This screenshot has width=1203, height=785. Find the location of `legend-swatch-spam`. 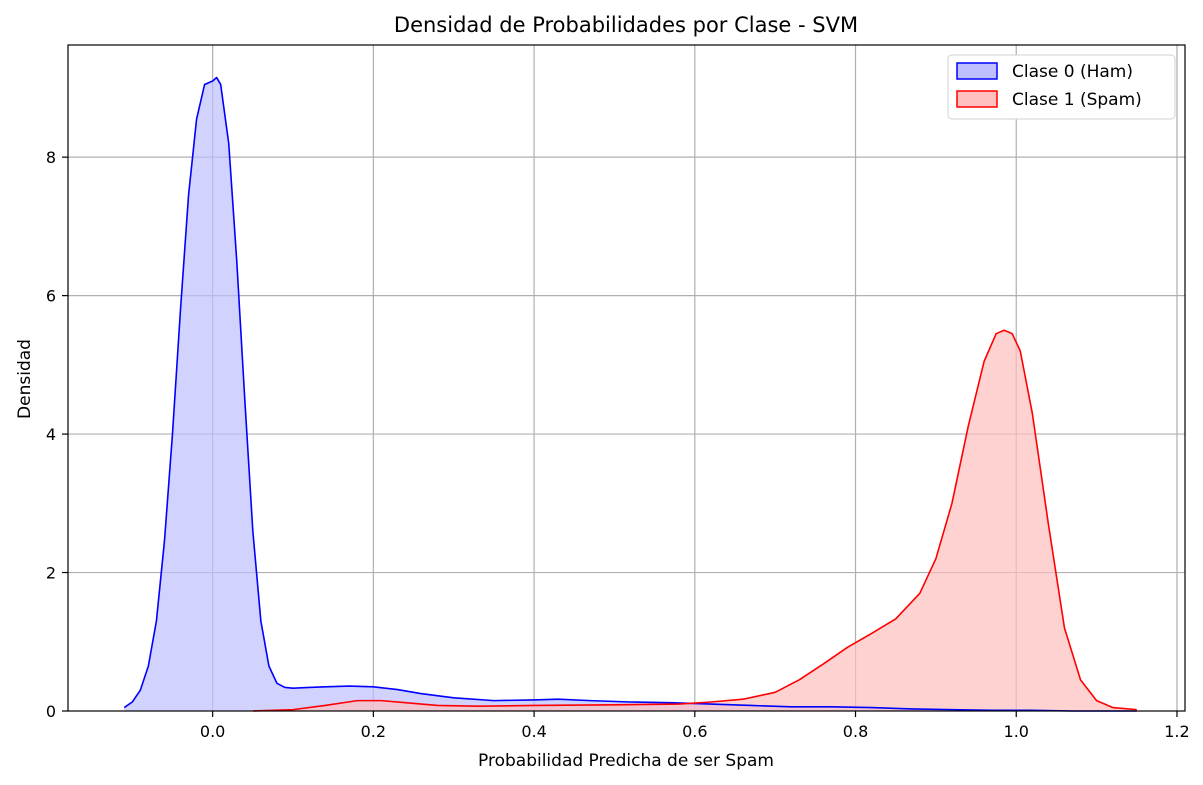

legend-swatch-spam is located at coordinates (977, 99).